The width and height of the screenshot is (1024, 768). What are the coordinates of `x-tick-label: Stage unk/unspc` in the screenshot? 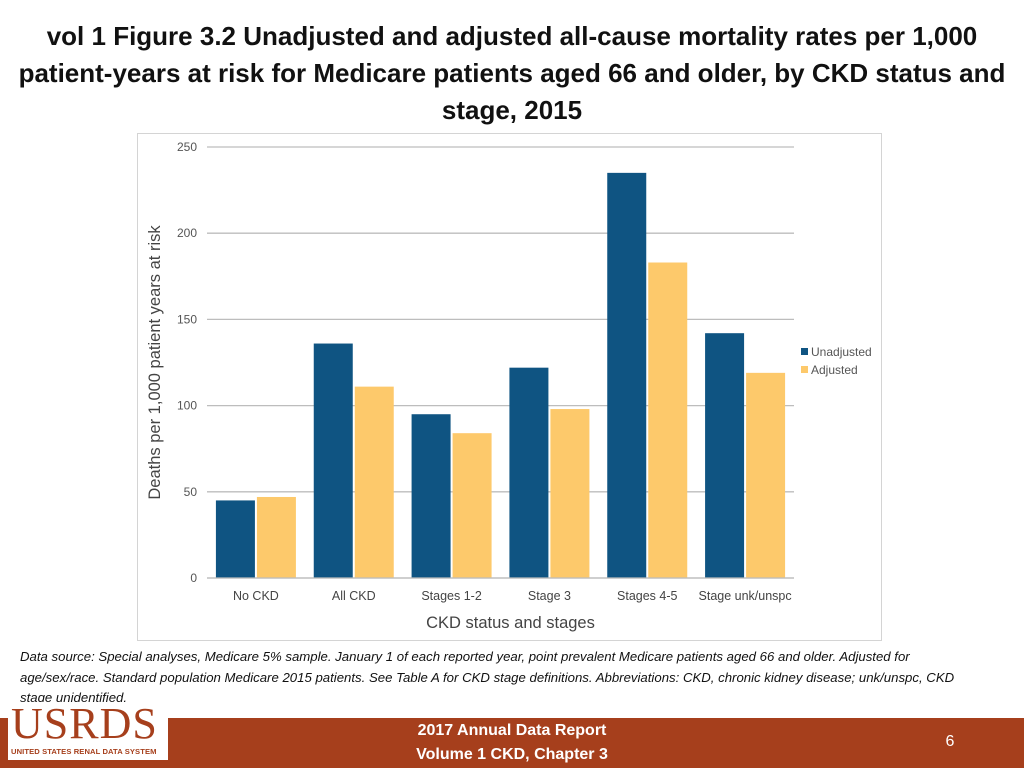 It's located at (745, 596).